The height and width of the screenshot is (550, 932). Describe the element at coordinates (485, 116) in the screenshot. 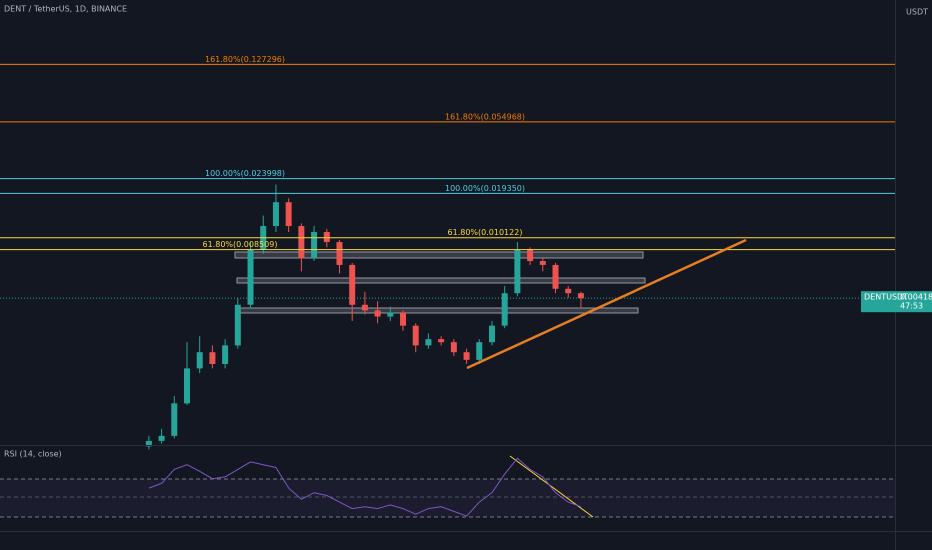

I see `fib-label: 161.80%(0.054968)` at that location.